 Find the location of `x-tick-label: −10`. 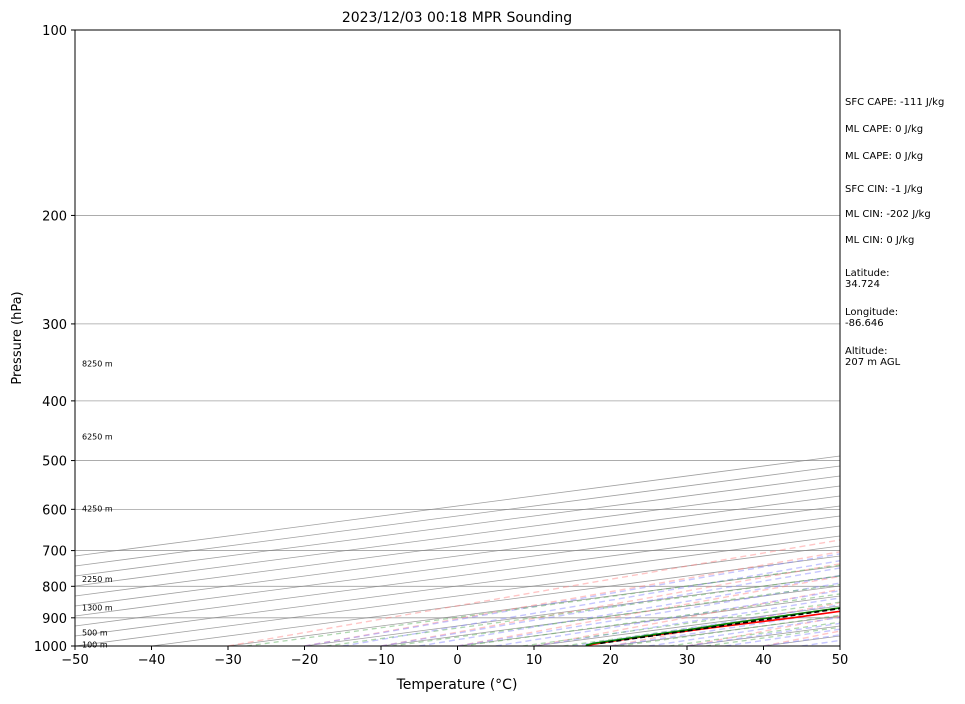

x-tick-label: −10 is located at coordinates (380, 660).